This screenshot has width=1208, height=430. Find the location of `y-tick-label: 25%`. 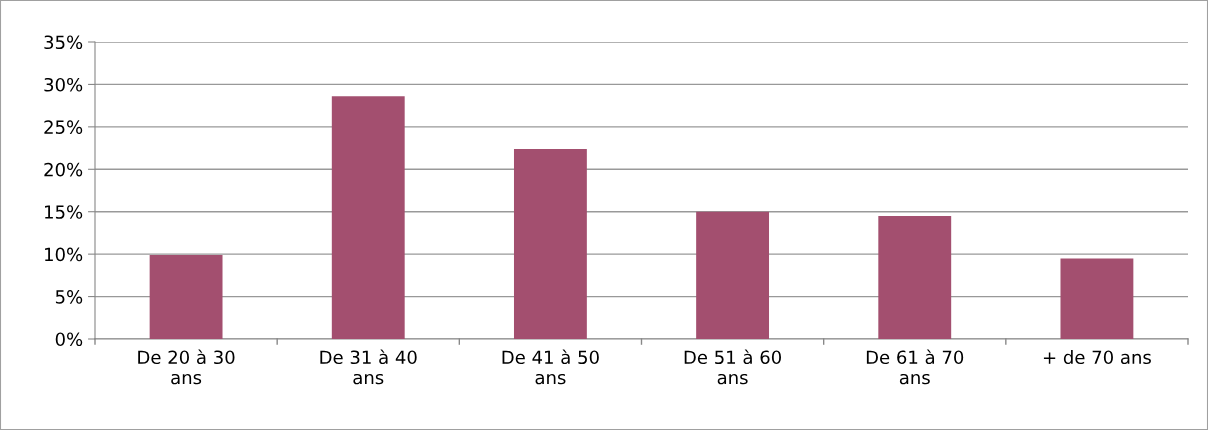

y-tick-label: 25% is located at coordinates (63, 127).